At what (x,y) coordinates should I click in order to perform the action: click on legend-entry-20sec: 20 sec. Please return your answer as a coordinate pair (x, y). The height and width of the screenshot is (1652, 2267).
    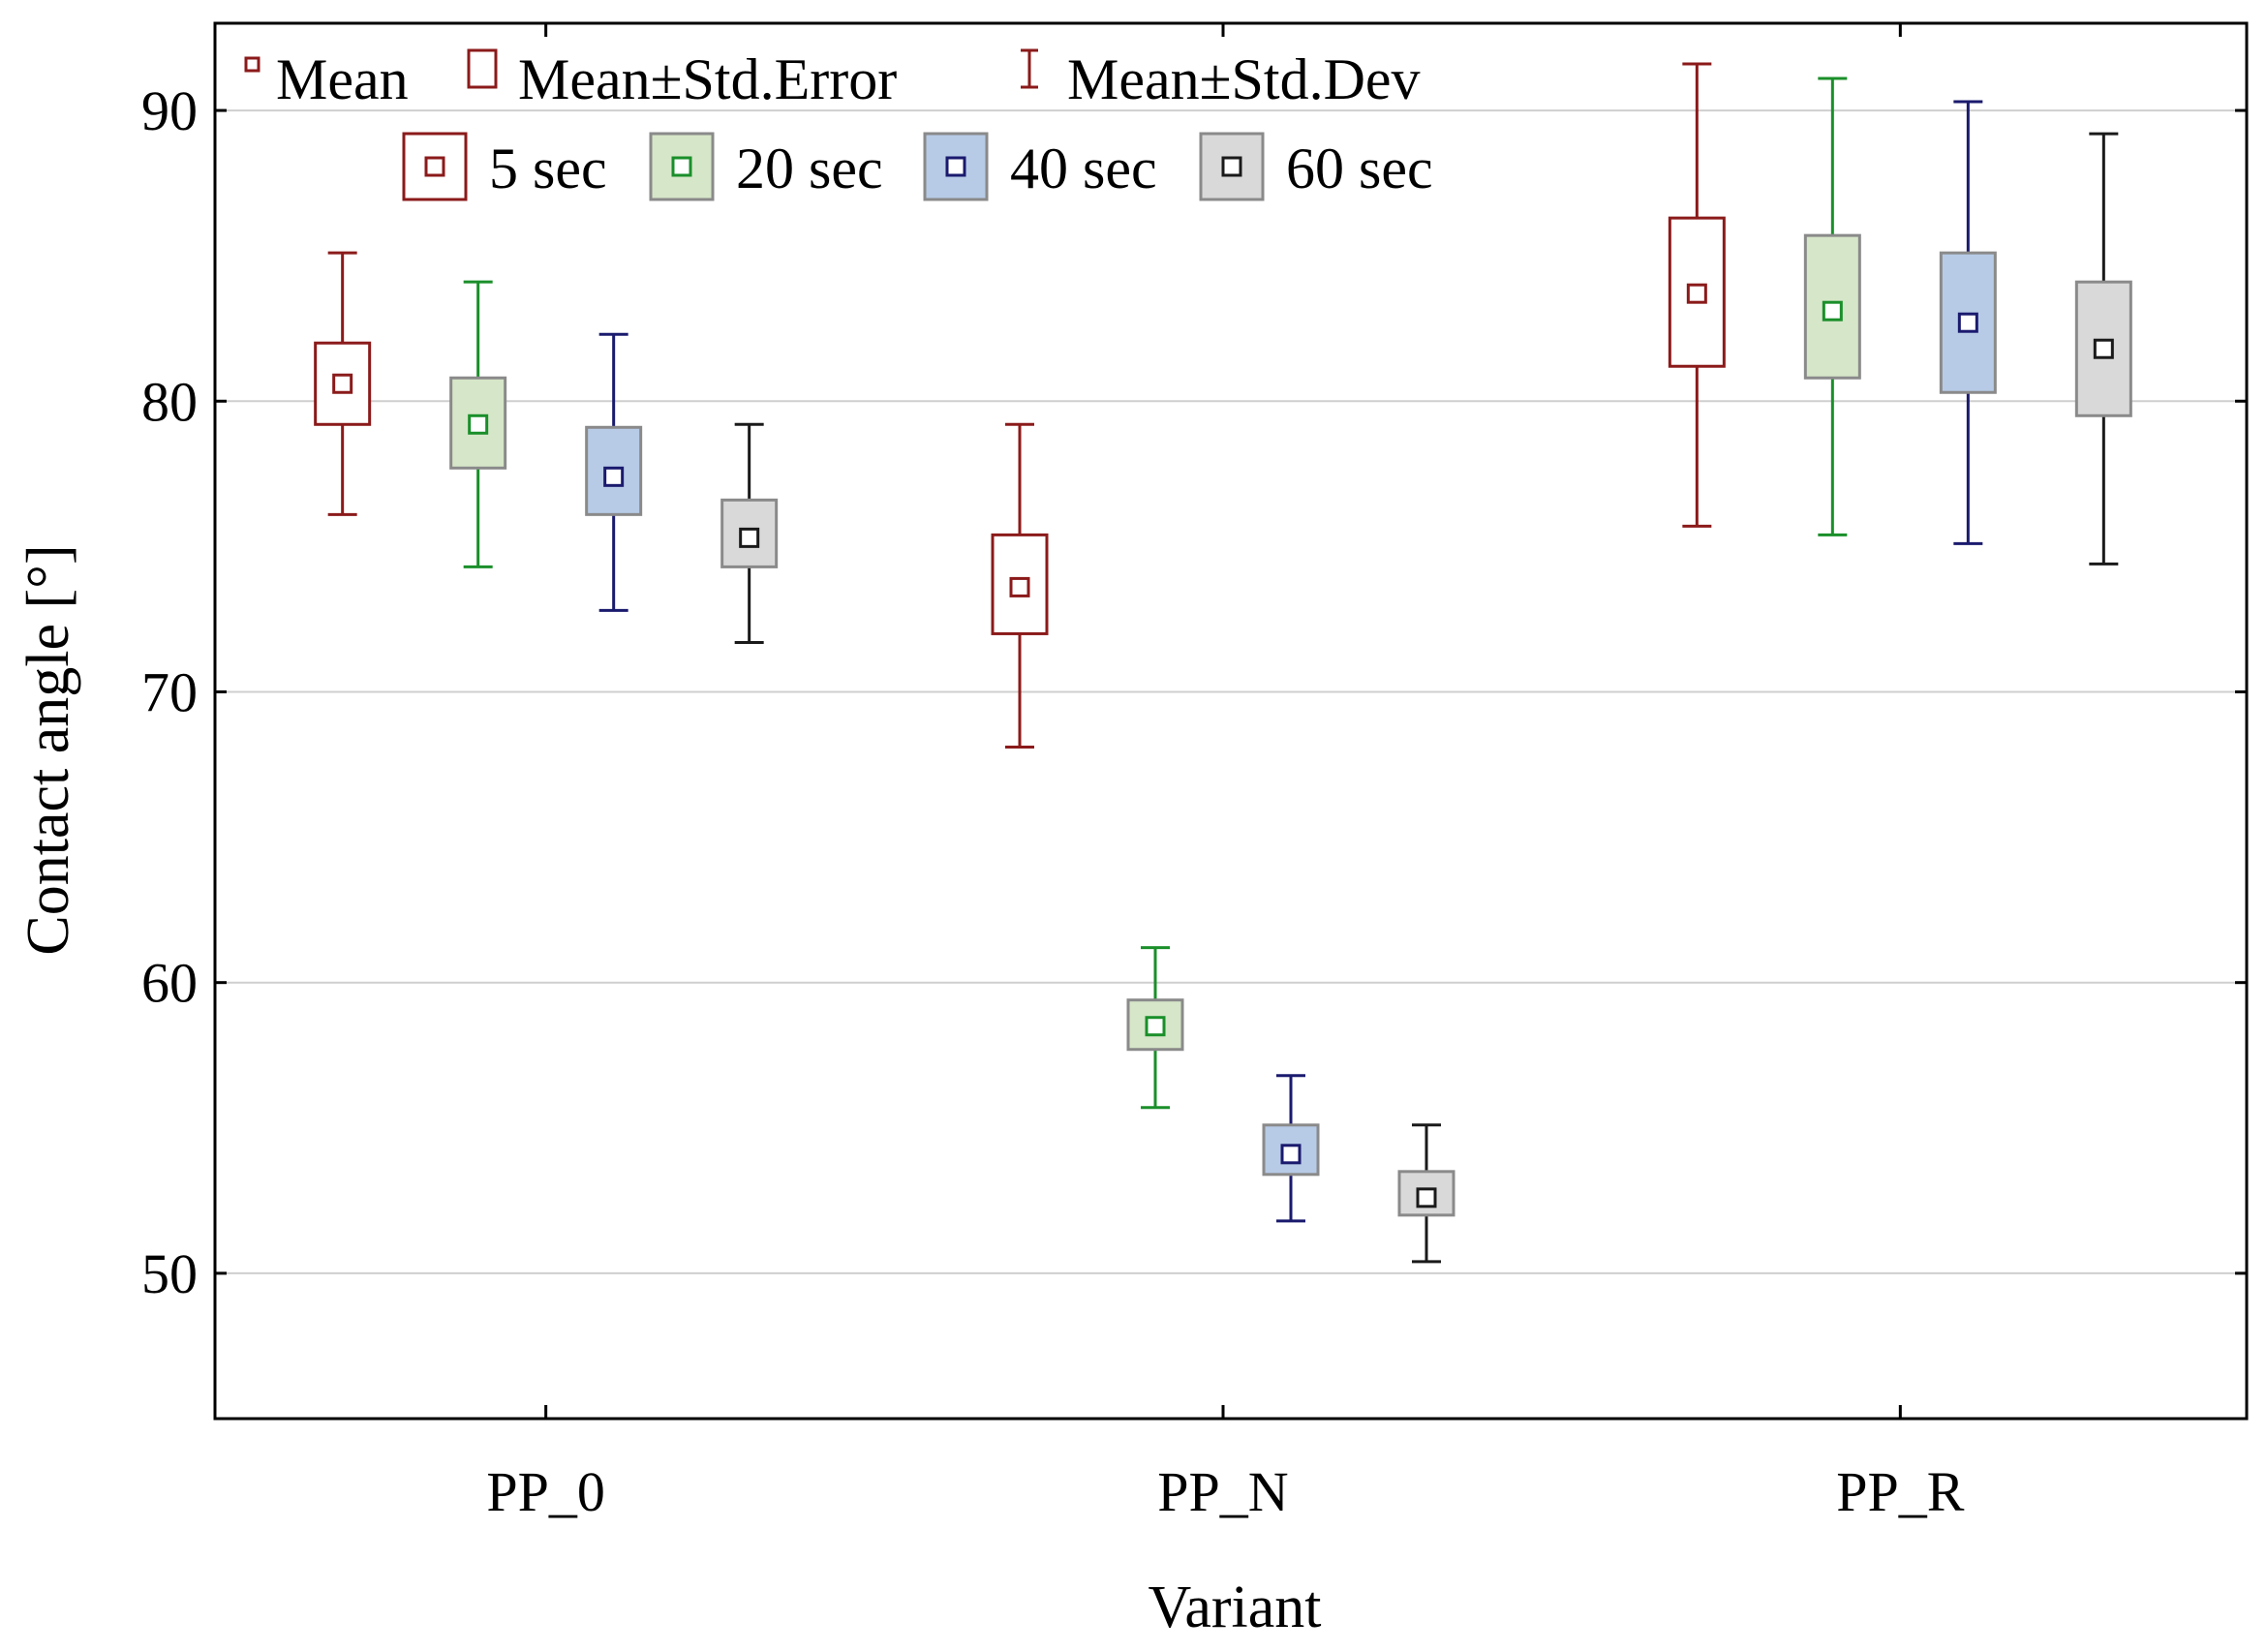
    Looking at the image, I should click on (766, 166).